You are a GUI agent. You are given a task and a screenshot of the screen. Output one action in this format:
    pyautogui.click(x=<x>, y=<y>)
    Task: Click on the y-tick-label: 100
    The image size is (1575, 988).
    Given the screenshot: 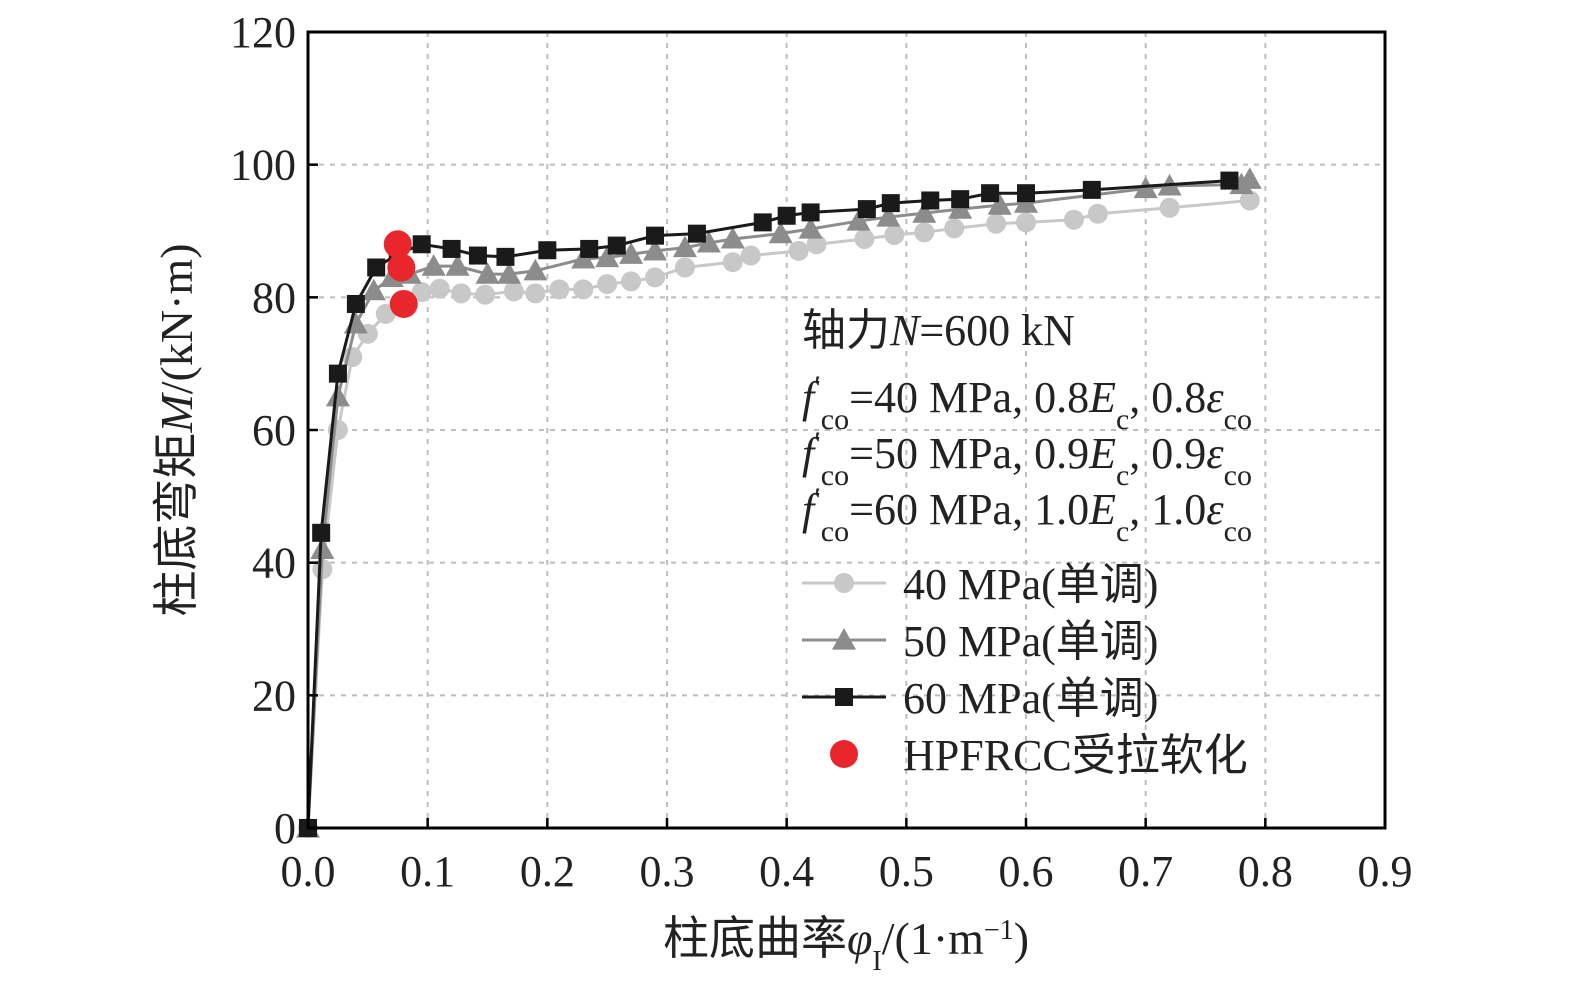 What is the action you would take?
    pyautogui.click(x=263, y=165)
    